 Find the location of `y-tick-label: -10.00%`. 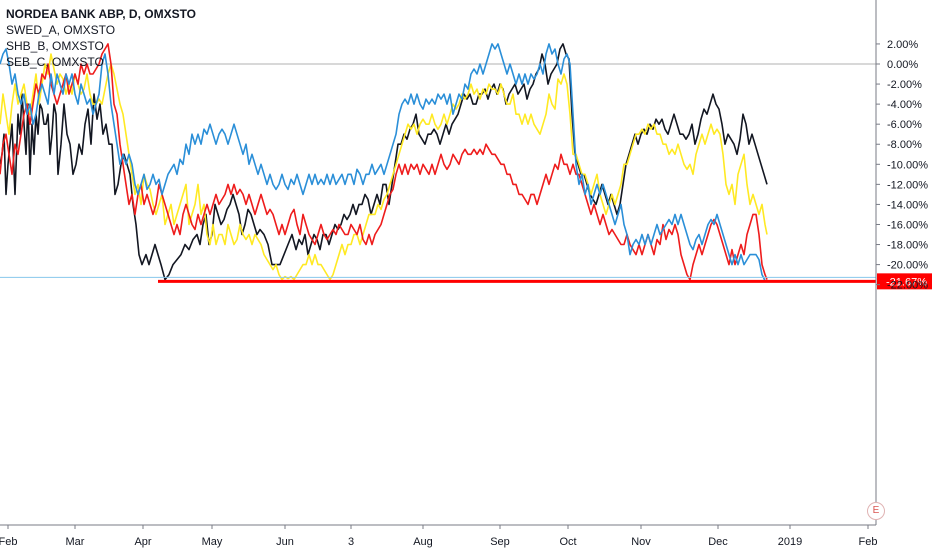

y-tick-label: -10.00% is located at coordinates (907, 165).